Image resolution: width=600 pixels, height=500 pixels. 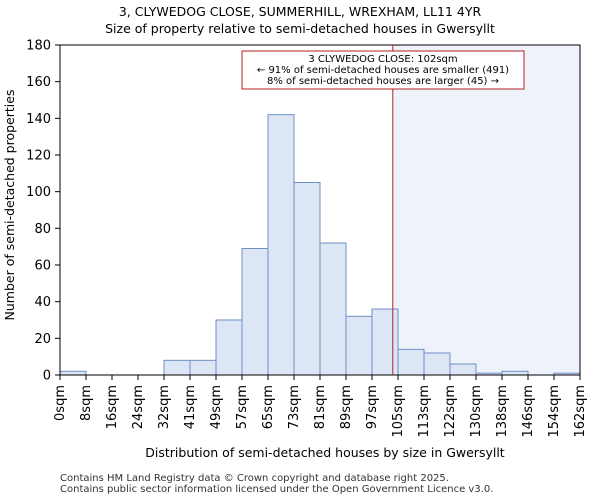 What do you see at coordinates (385, 342) in the screenshot?
I see `bar-97sqm` at bounding box center [385, 342].